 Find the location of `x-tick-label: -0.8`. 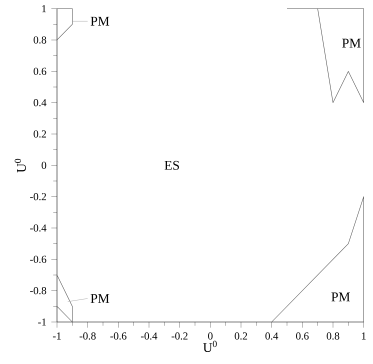

x-tick-label: -0.8 is located at coordinates (88, 336).